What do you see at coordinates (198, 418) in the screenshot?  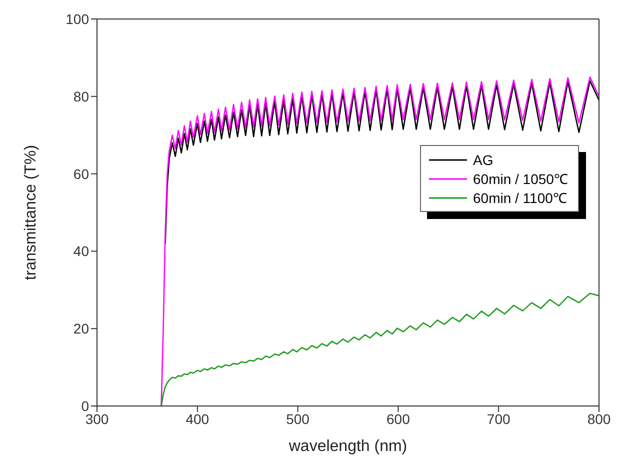 I see `x-tick-label: 400` at bounding box center [198, 418].